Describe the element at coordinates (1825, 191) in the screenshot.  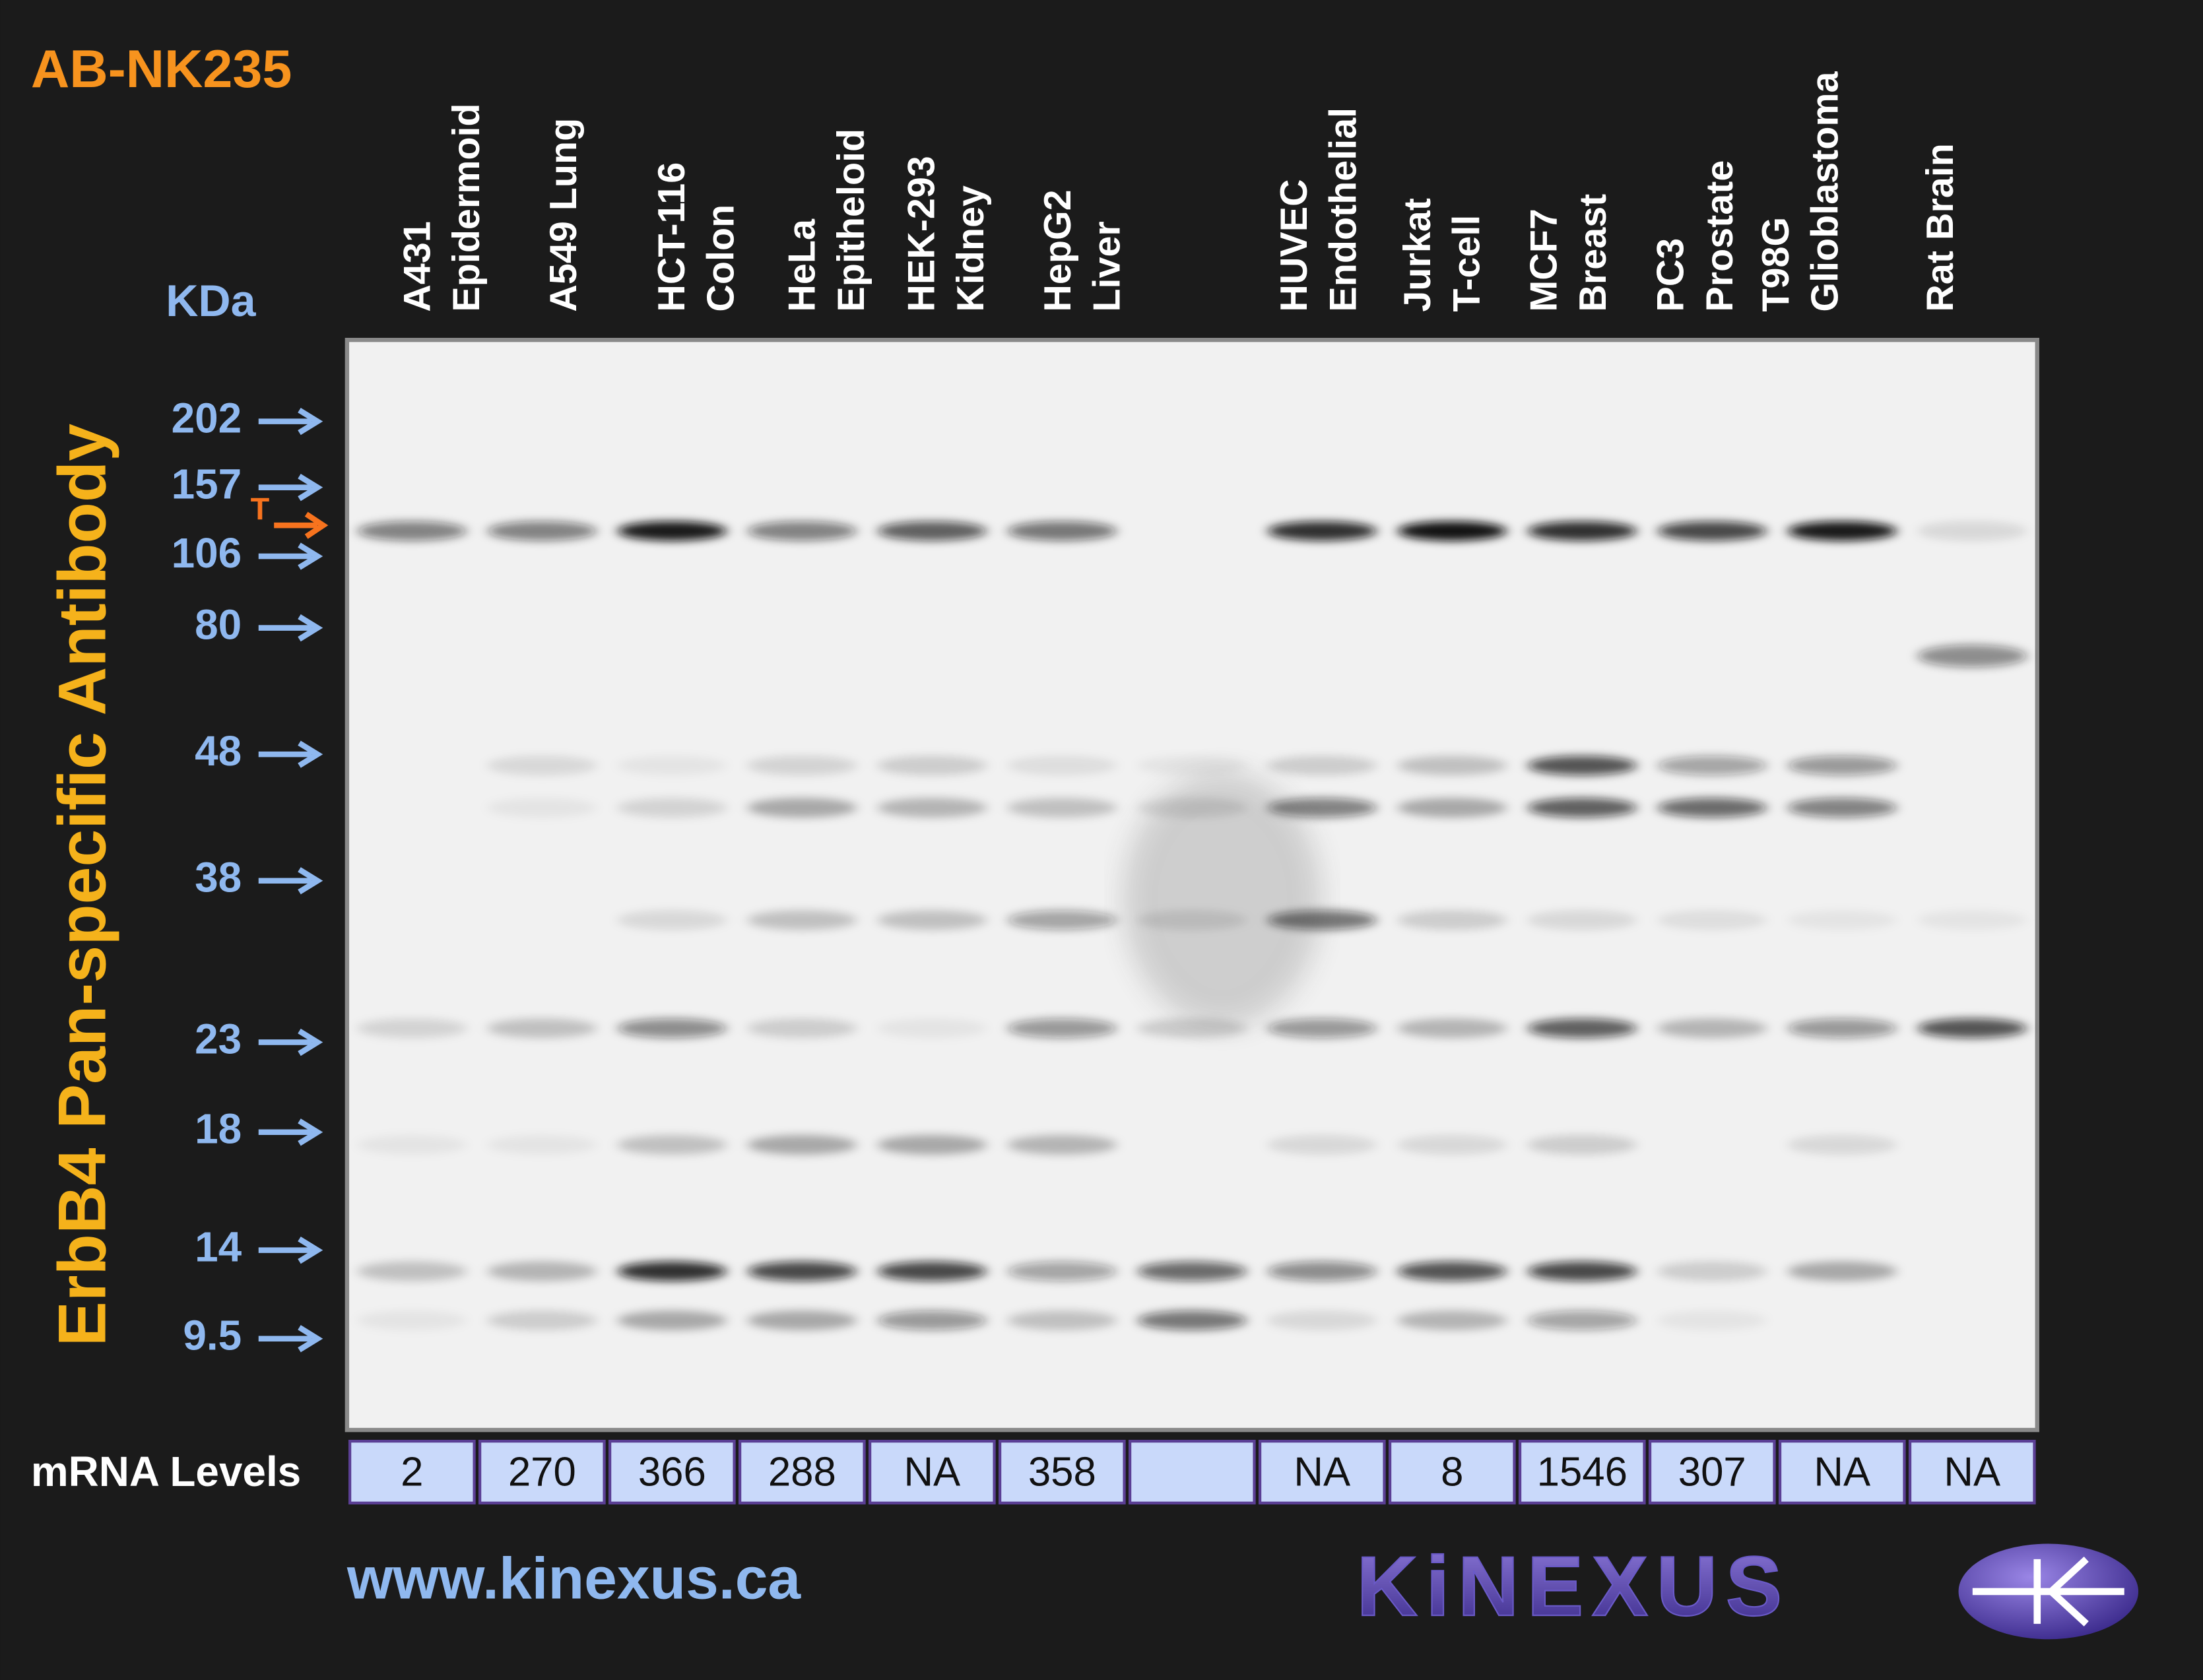
I see `lane-label: Glioblastoma` at that location.